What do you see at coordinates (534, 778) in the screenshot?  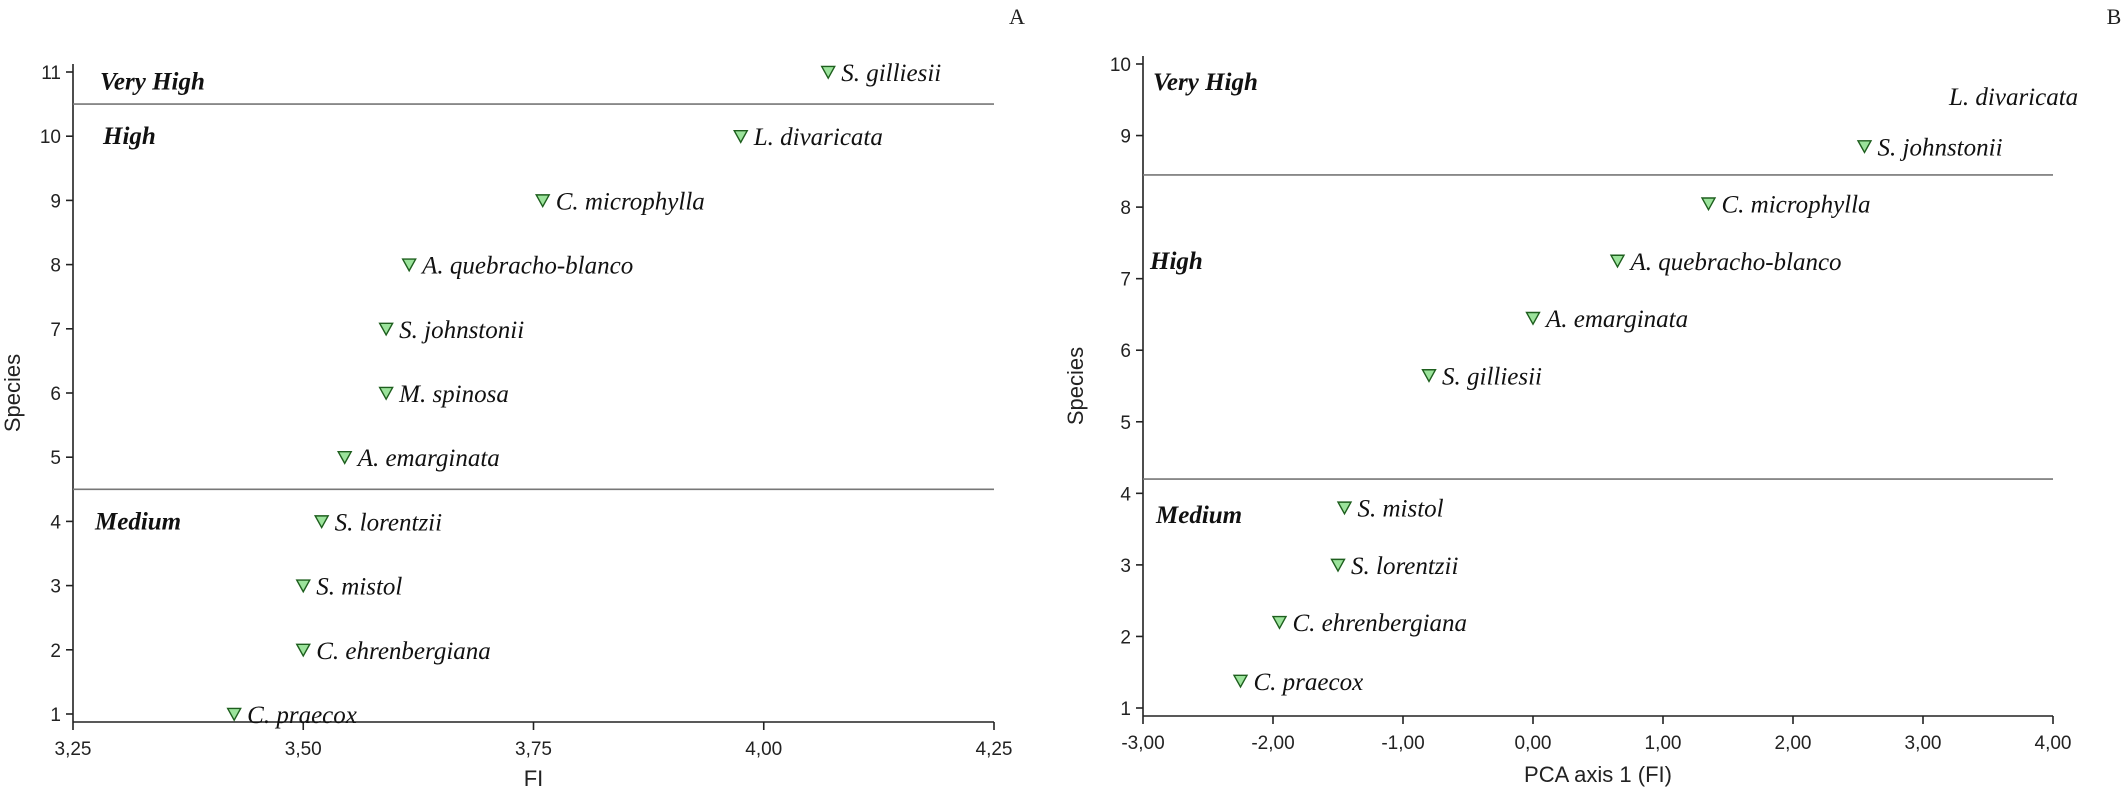 I see `x-axis-title: FI` at bounding box center [534, 778].